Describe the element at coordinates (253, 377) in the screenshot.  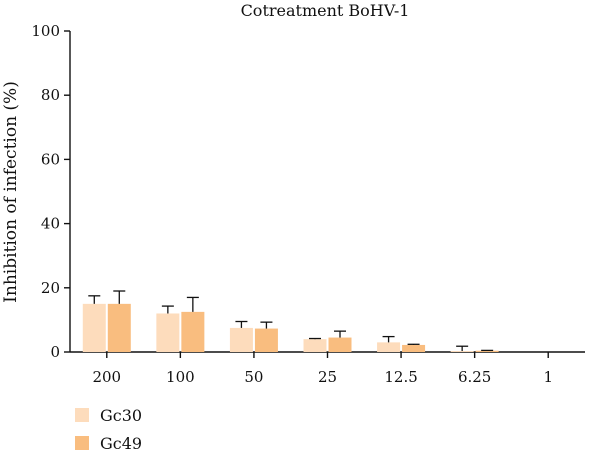
I see `x-tick-label: 50` at that location.